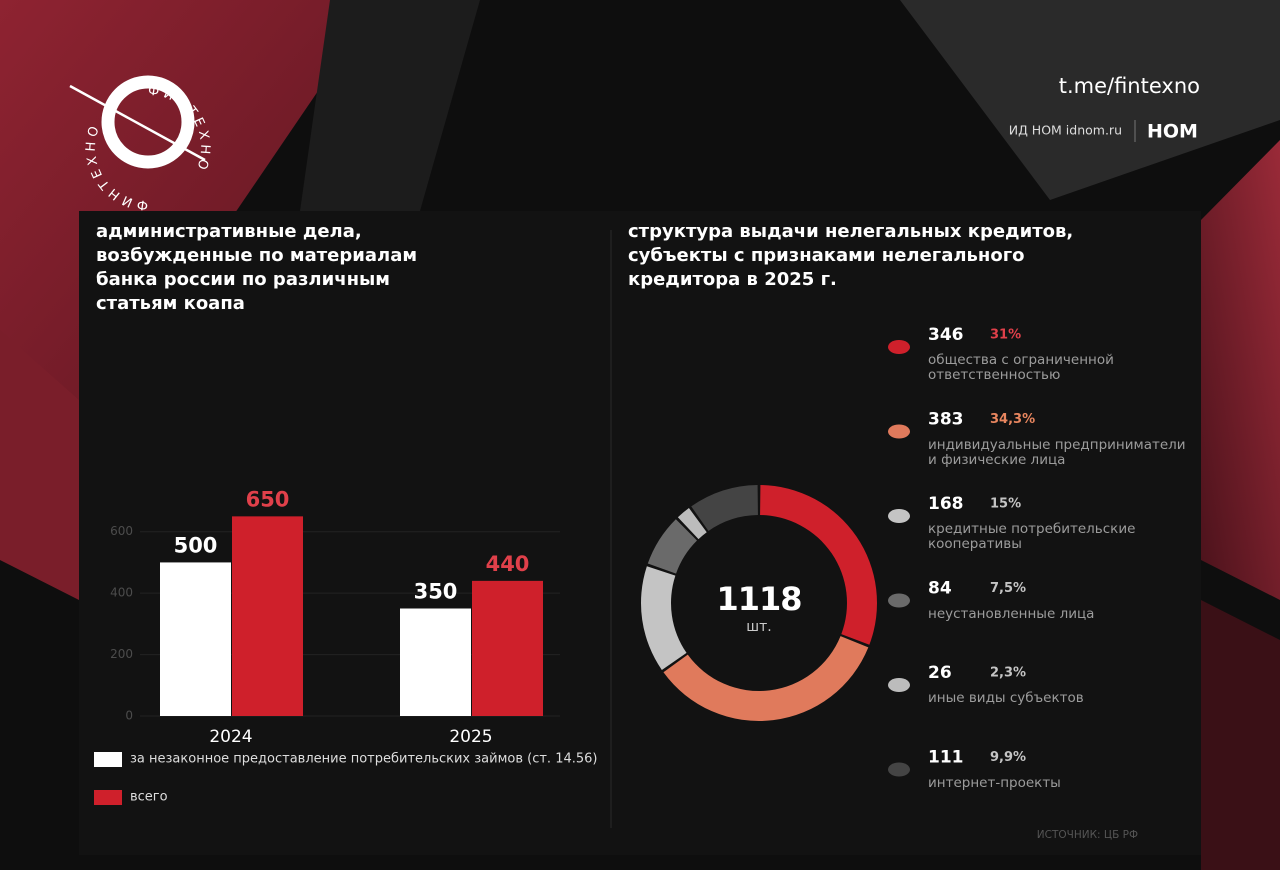 This screenshot has height=870, width=1280. Describe the element at coordinates (1005, 335) in the screenshot. I see `legend-percent: 31%` at that location.